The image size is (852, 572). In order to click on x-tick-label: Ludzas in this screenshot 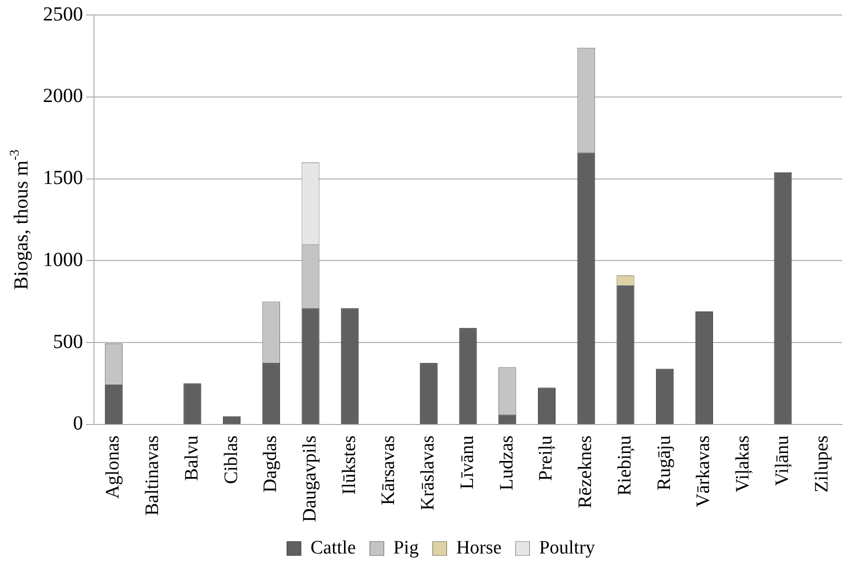, I will do `click(507, 462)`.